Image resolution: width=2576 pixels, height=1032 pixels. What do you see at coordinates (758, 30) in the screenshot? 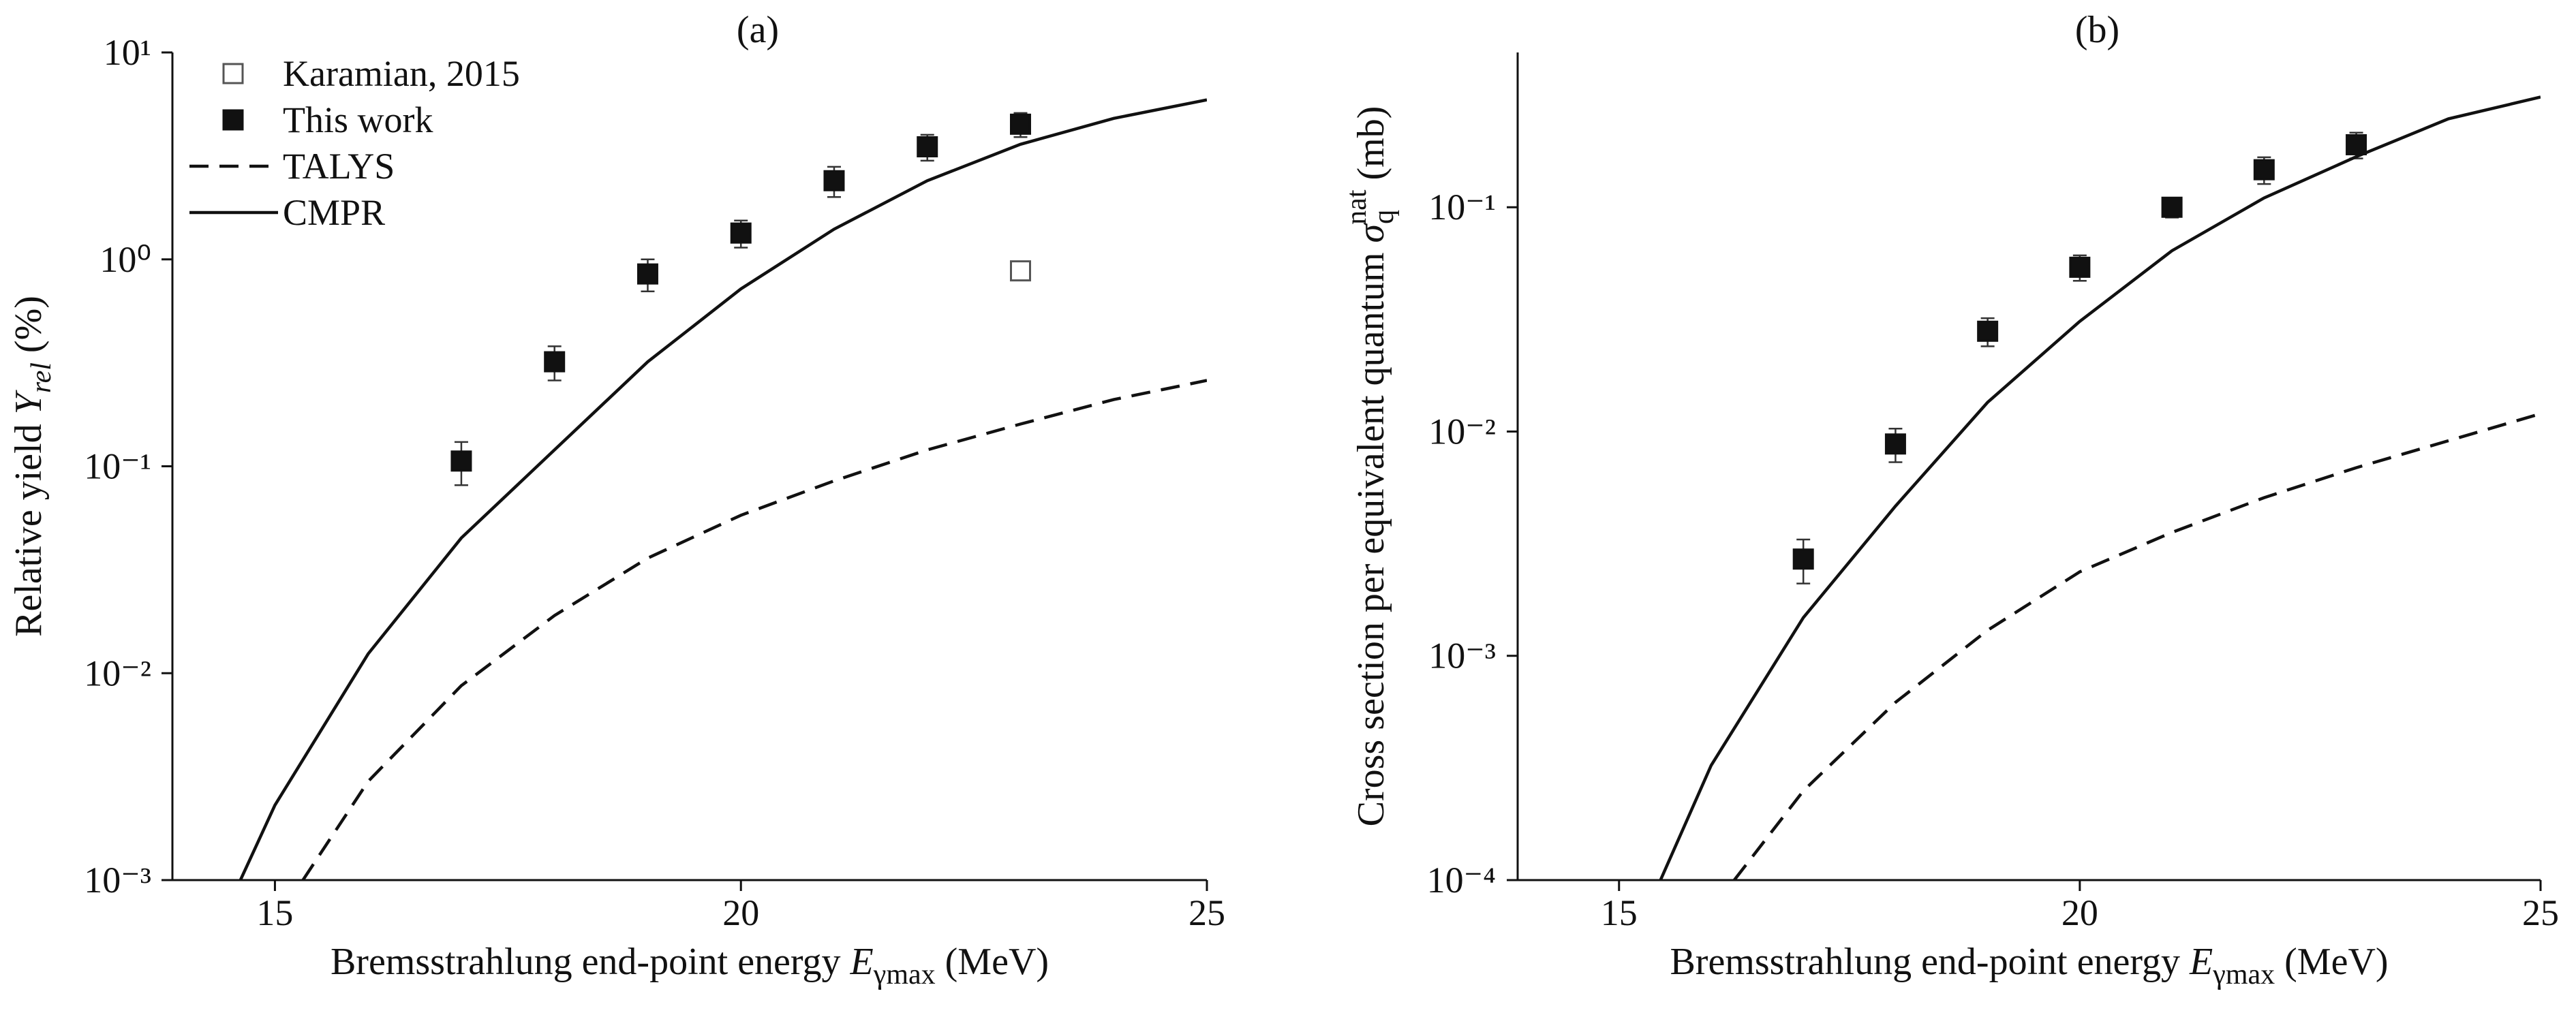
I see `panel-label: (a)` at bounding box center [758, 30].